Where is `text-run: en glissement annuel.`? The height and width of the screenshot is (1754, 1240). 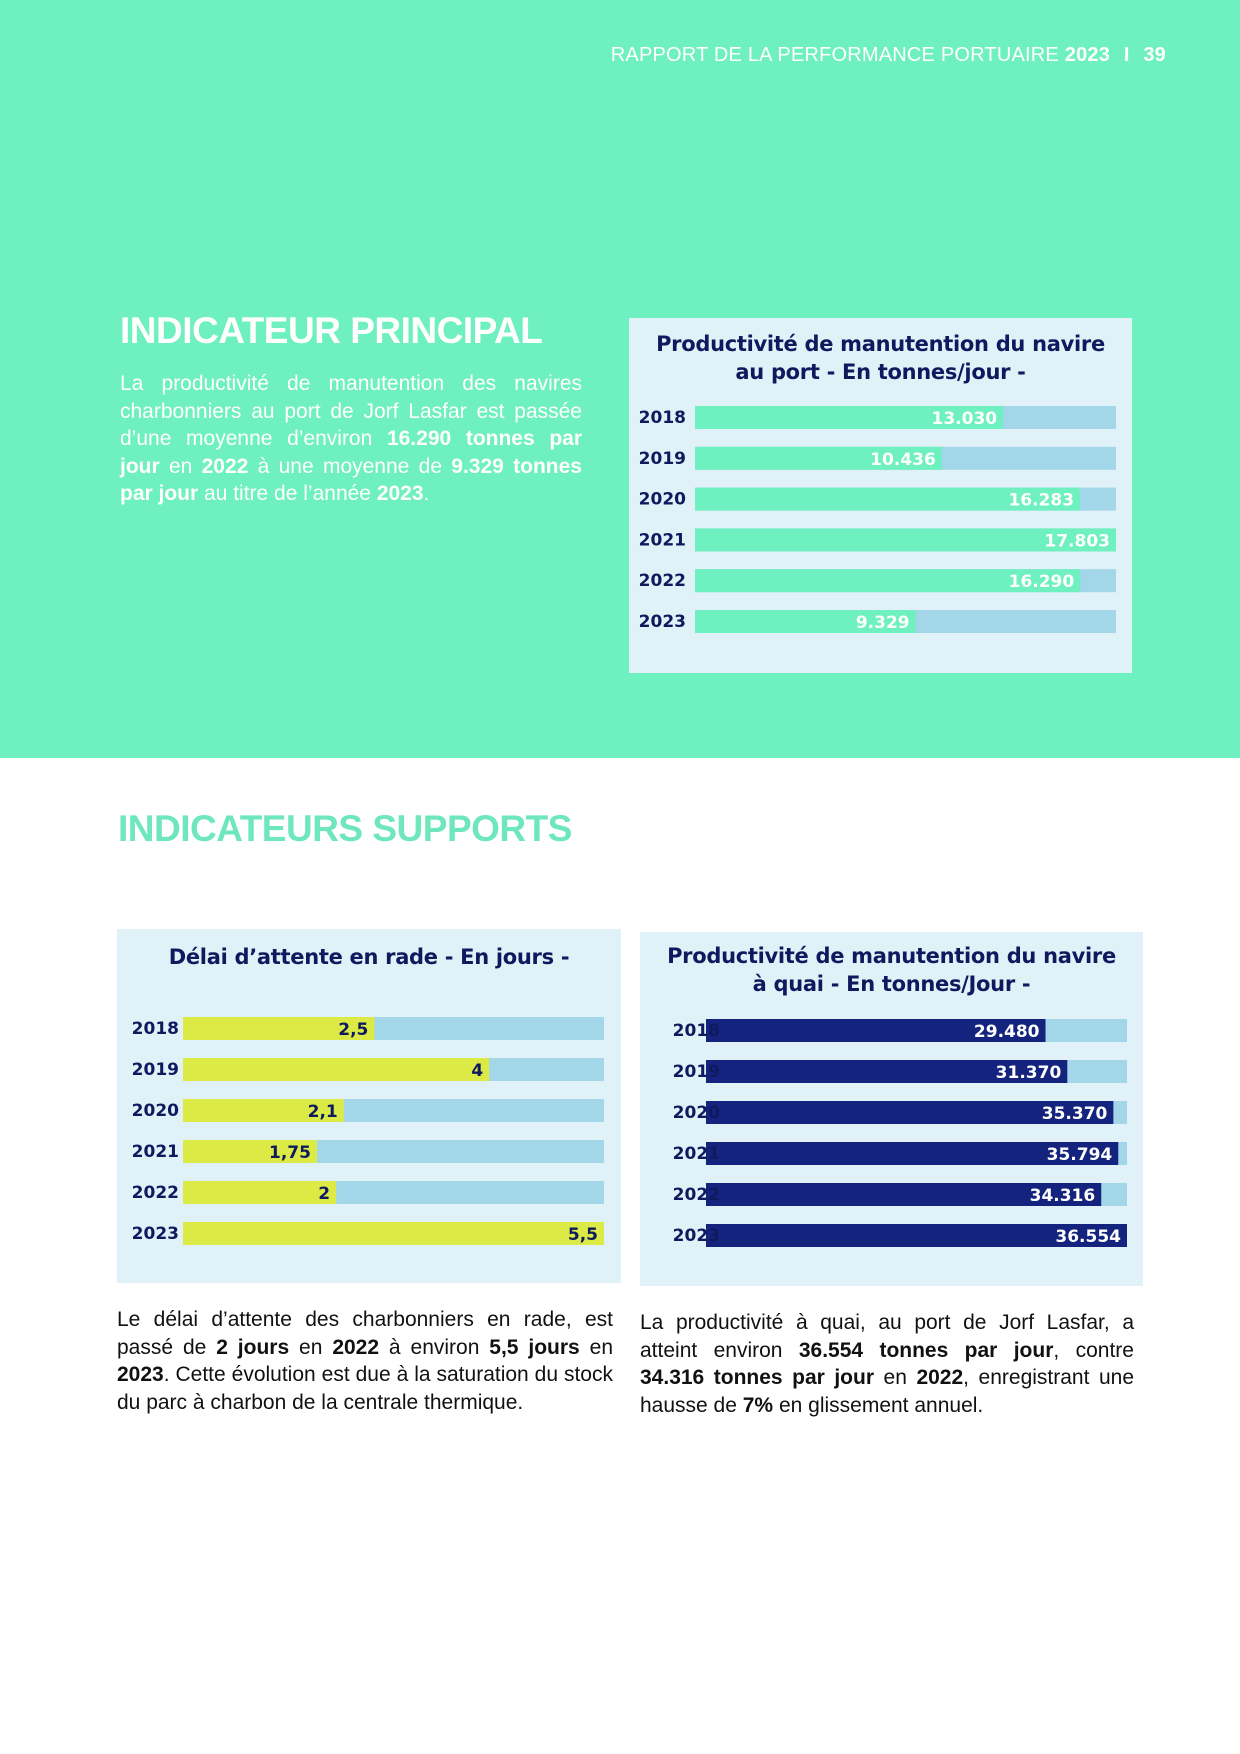
text-run: en glissement annuel. is located at coordinates (878, 1405).